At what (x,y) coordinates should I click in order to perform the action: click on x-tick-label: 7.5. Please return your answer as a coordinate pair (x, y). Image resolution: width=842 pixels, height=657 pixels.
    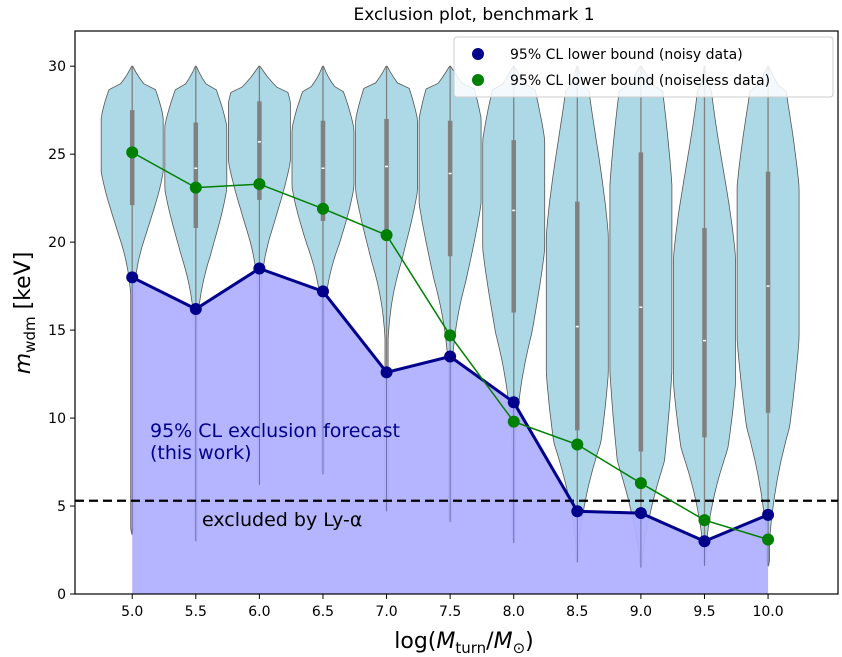
    Looking at the image, I should click on (450, 612).